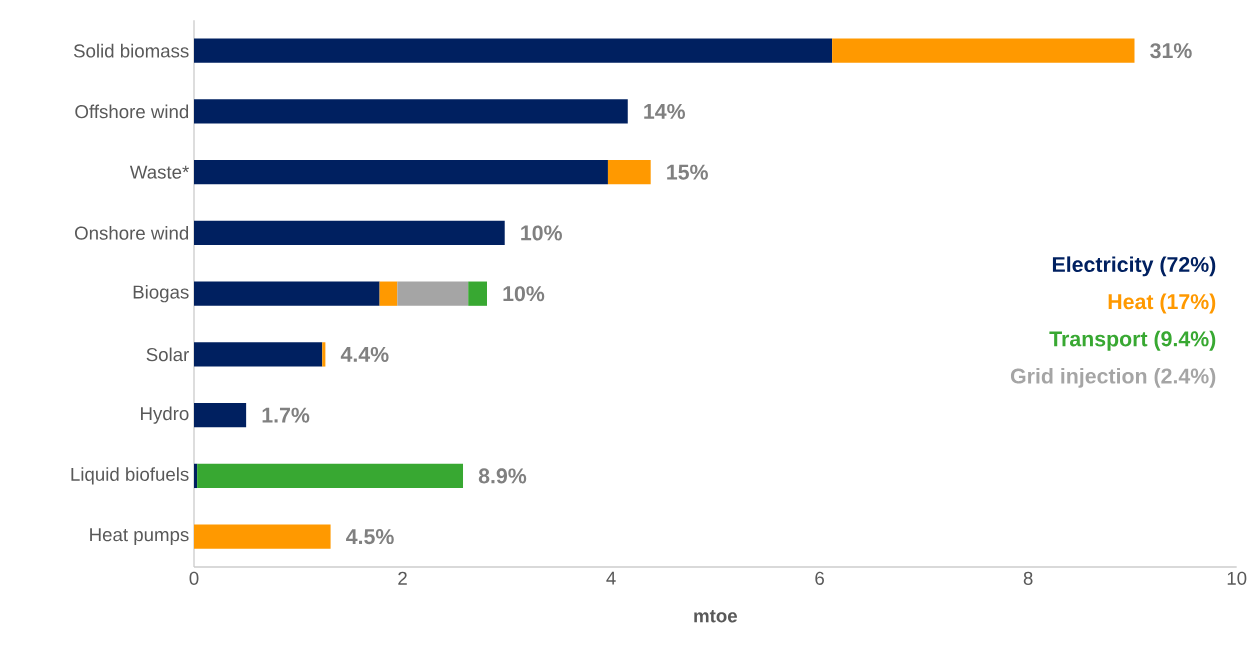 The image size is (1252, 664). What do you see at coordinates (1028, 578) in the screenshot?
I see `x-tick-label: 8` at bounding box center [1028, 578].